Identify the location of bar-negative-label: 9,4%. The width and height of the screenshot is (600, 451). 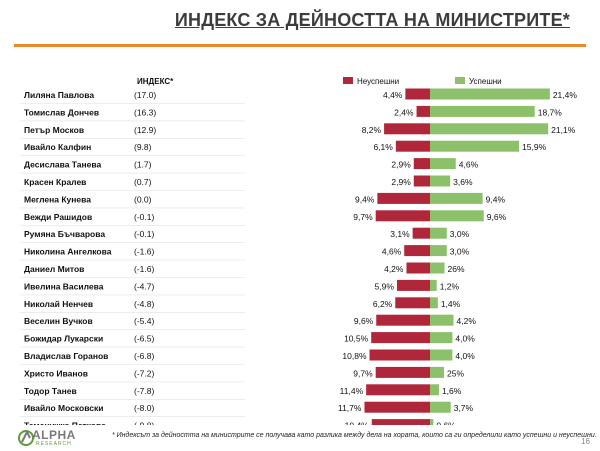
(365, 199).